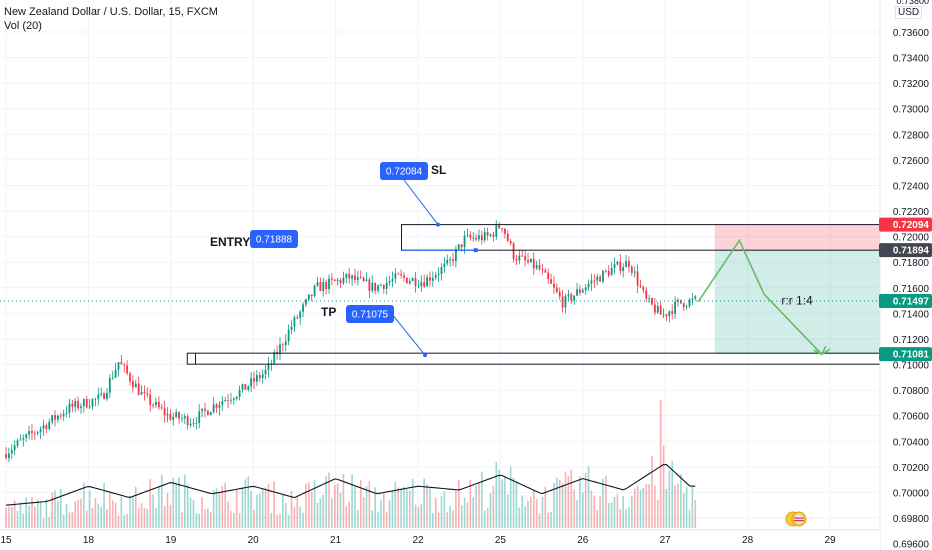  I want to click on take-profit-zone, so click(797, 302).